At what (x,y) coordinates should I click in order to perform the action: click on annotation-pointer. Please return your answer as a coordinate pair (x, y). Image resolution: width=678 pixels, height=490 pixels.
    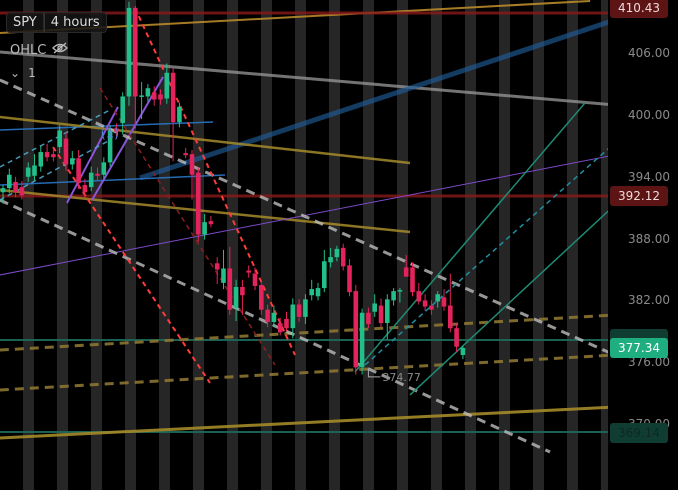
    Looking at the image, I should click on (374, 373).